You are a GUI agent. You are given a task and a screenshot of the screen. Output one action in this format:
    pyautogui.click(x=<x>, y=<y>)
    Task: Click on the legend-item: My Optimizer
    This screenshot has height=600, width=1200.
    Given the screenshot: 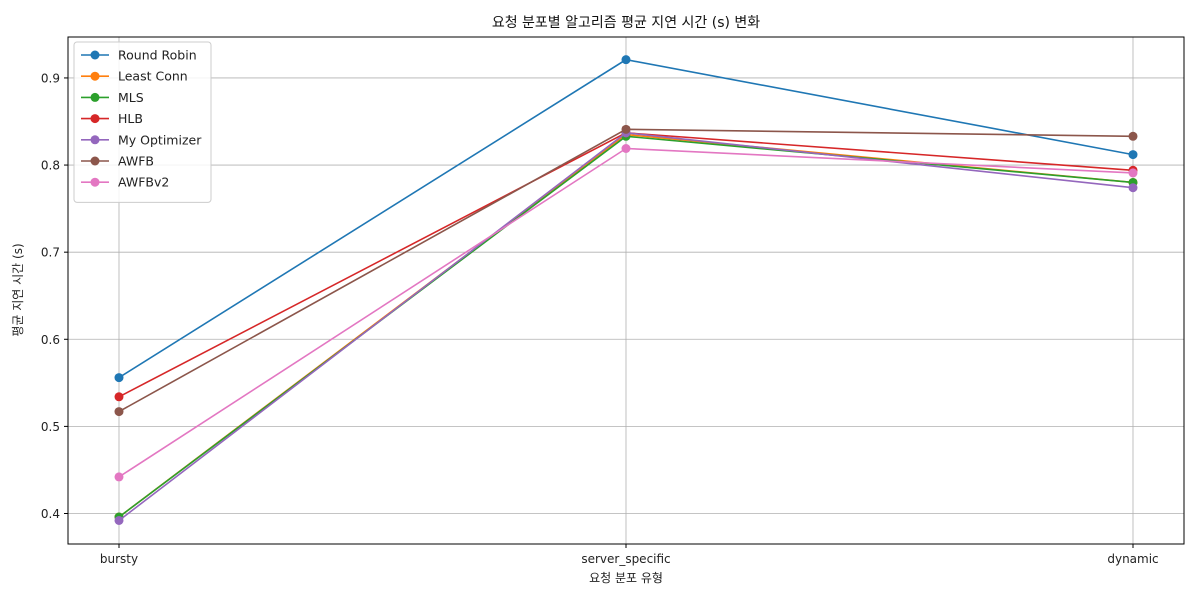 What is the action you would take?
    pyautogui.click(x=141, y=139)
    